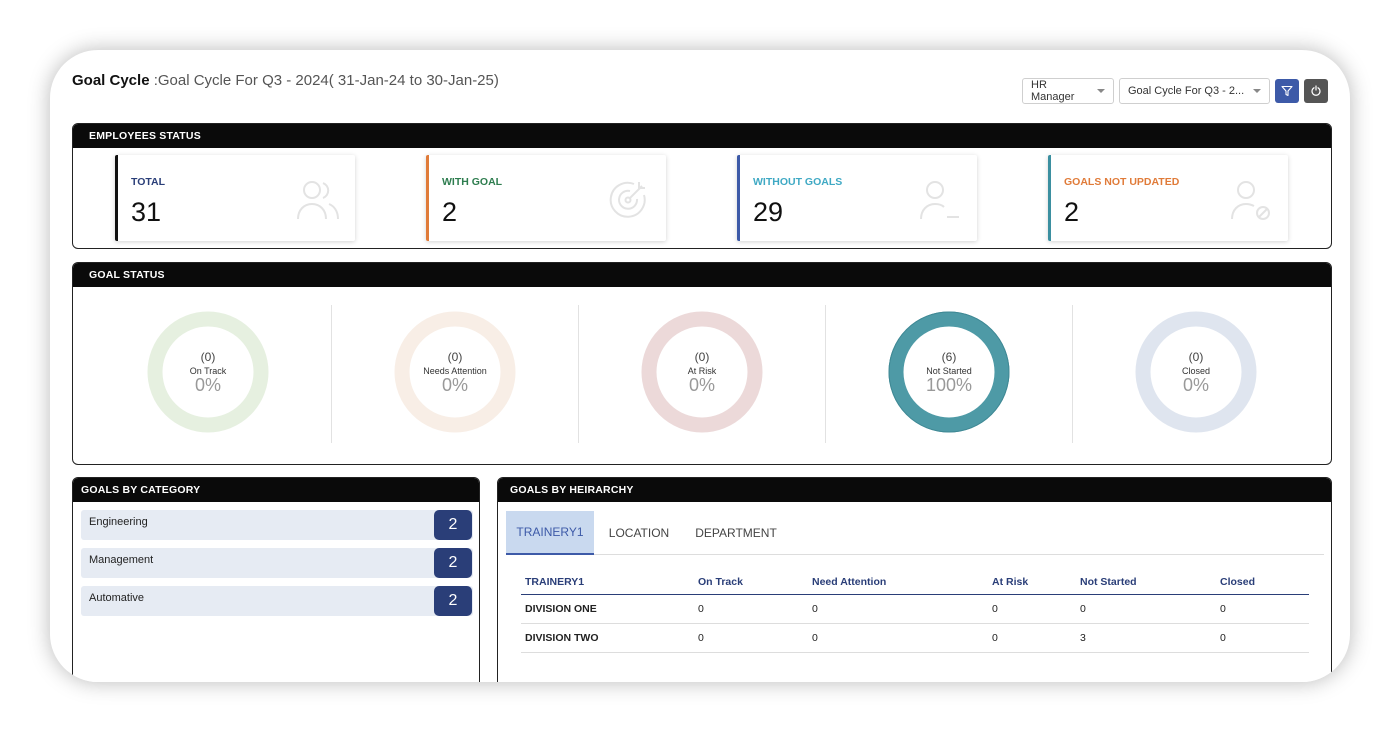 The image size is (1400, 732). I want to click on with-goal-card: WITH GOAL 2, so click(546, 198).